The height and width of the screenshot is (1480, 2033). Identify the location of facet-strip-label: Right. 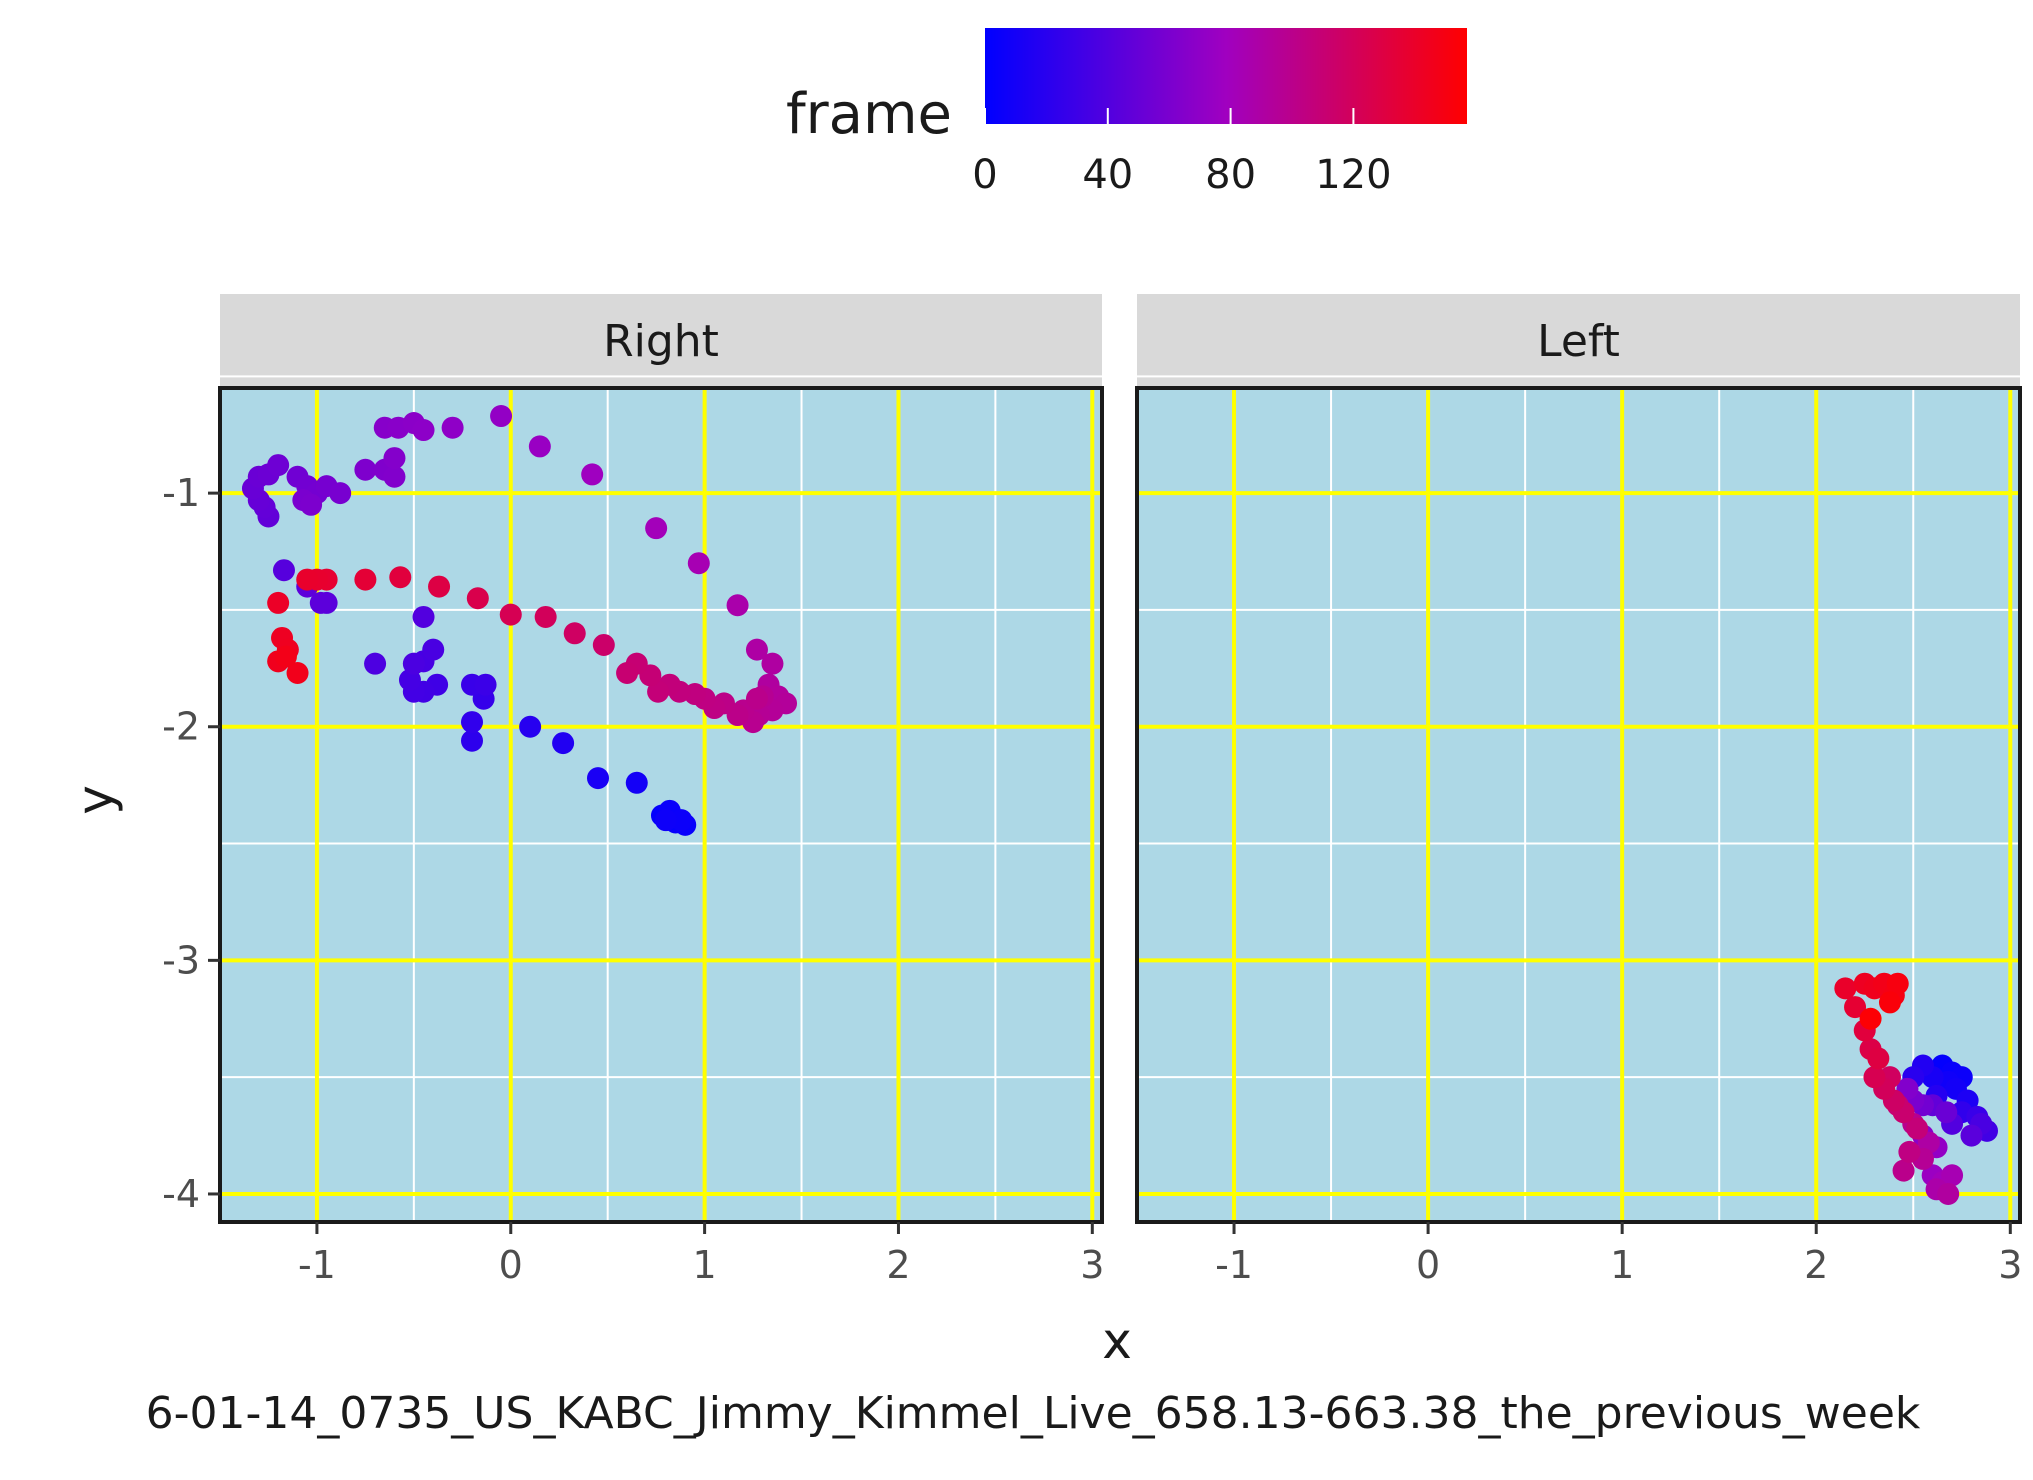
(661, 341).